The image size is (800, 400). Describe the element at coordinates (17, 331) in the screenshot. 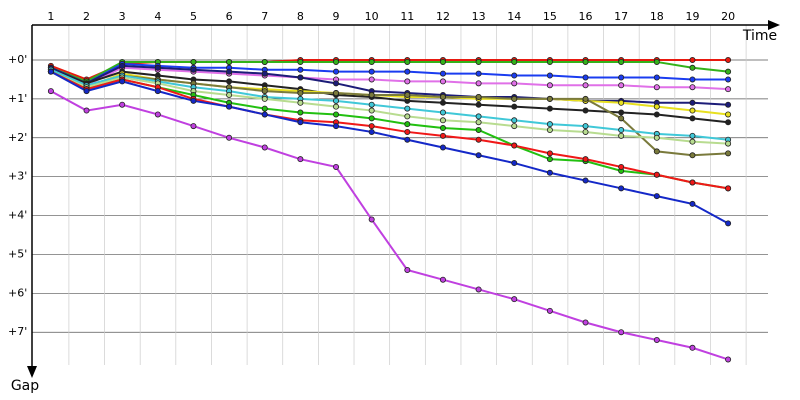

I see `y-tick-label: +7'` at that location.